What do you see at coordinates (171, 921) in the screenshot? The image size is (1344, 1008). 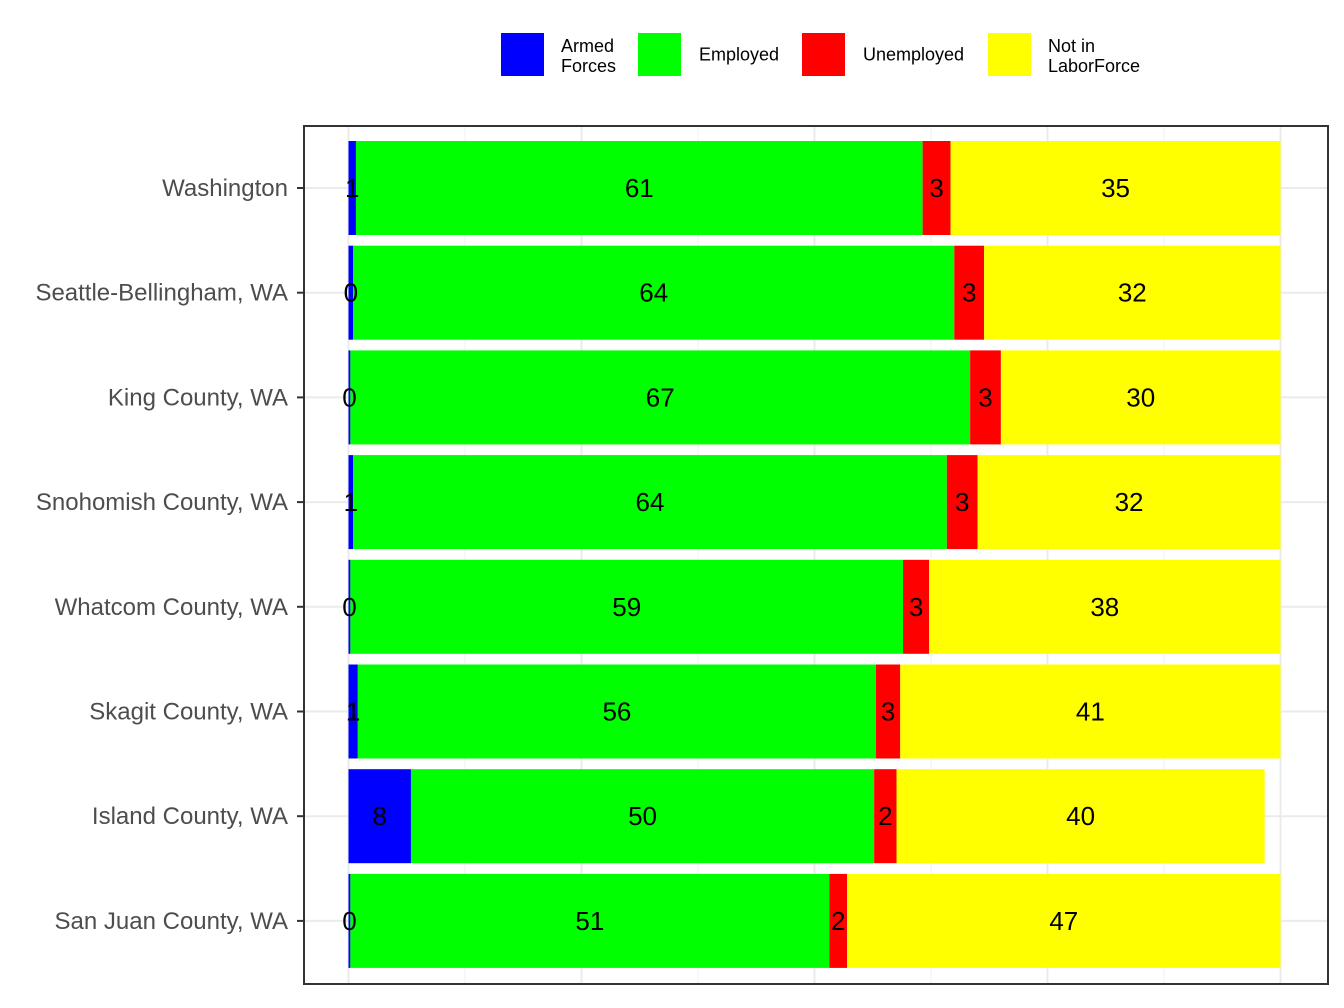 I see `y-tick-label-san-juan-county-wa: San Juan County, WA` at bounding box center [171, 921].